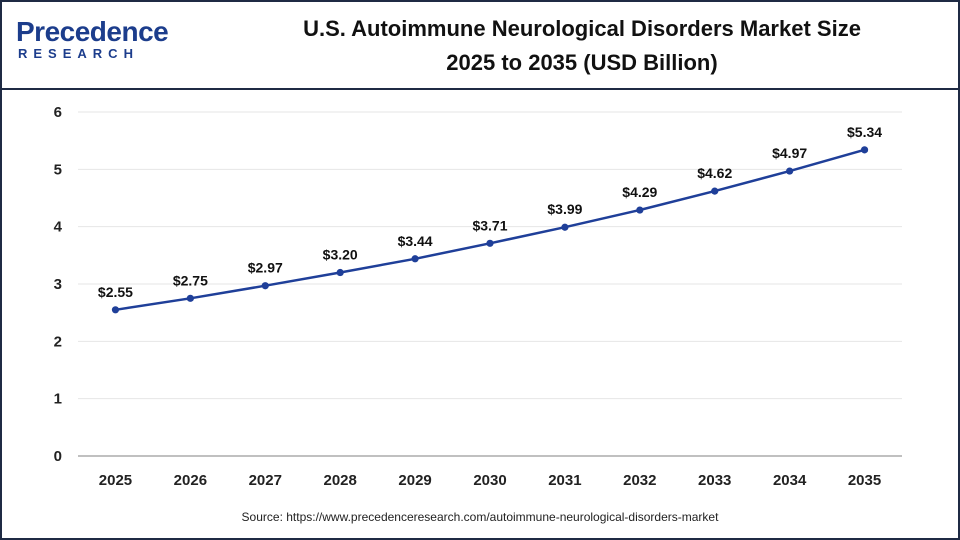 The image size is (960, 540). What do you see at coordinates (639, 480) in the screenshot?
I see `x-tick-label: 2032` at bounding box center [639, 480].